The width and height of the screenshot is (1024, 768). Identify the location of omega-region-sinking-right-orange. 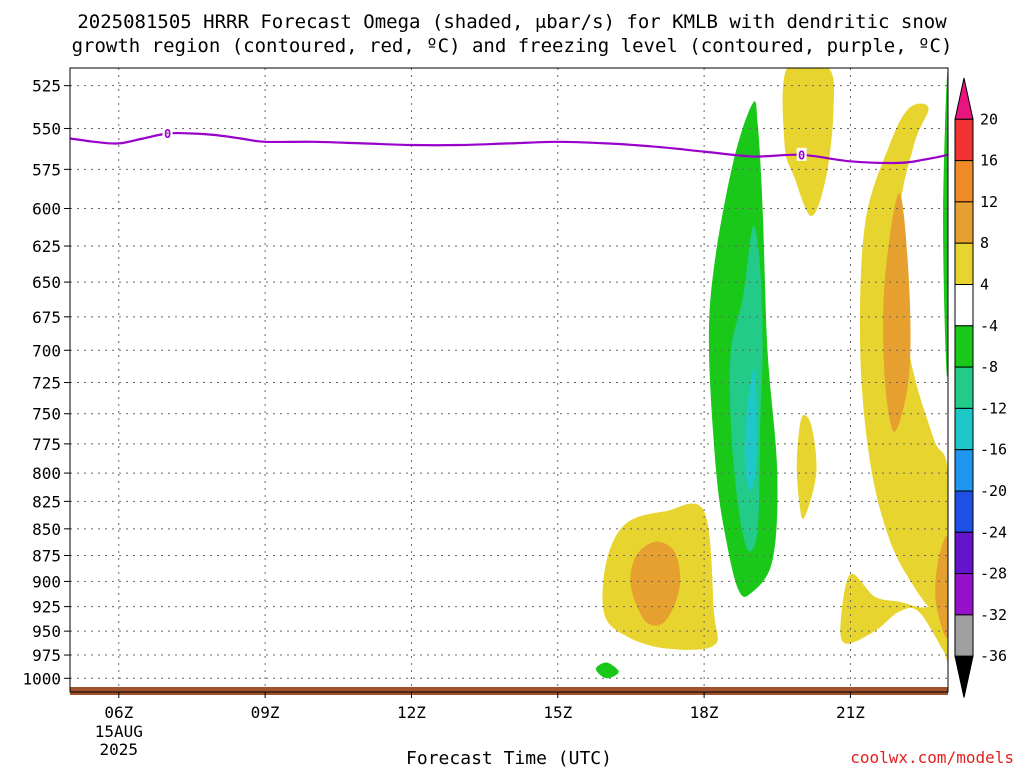
(897, 312).